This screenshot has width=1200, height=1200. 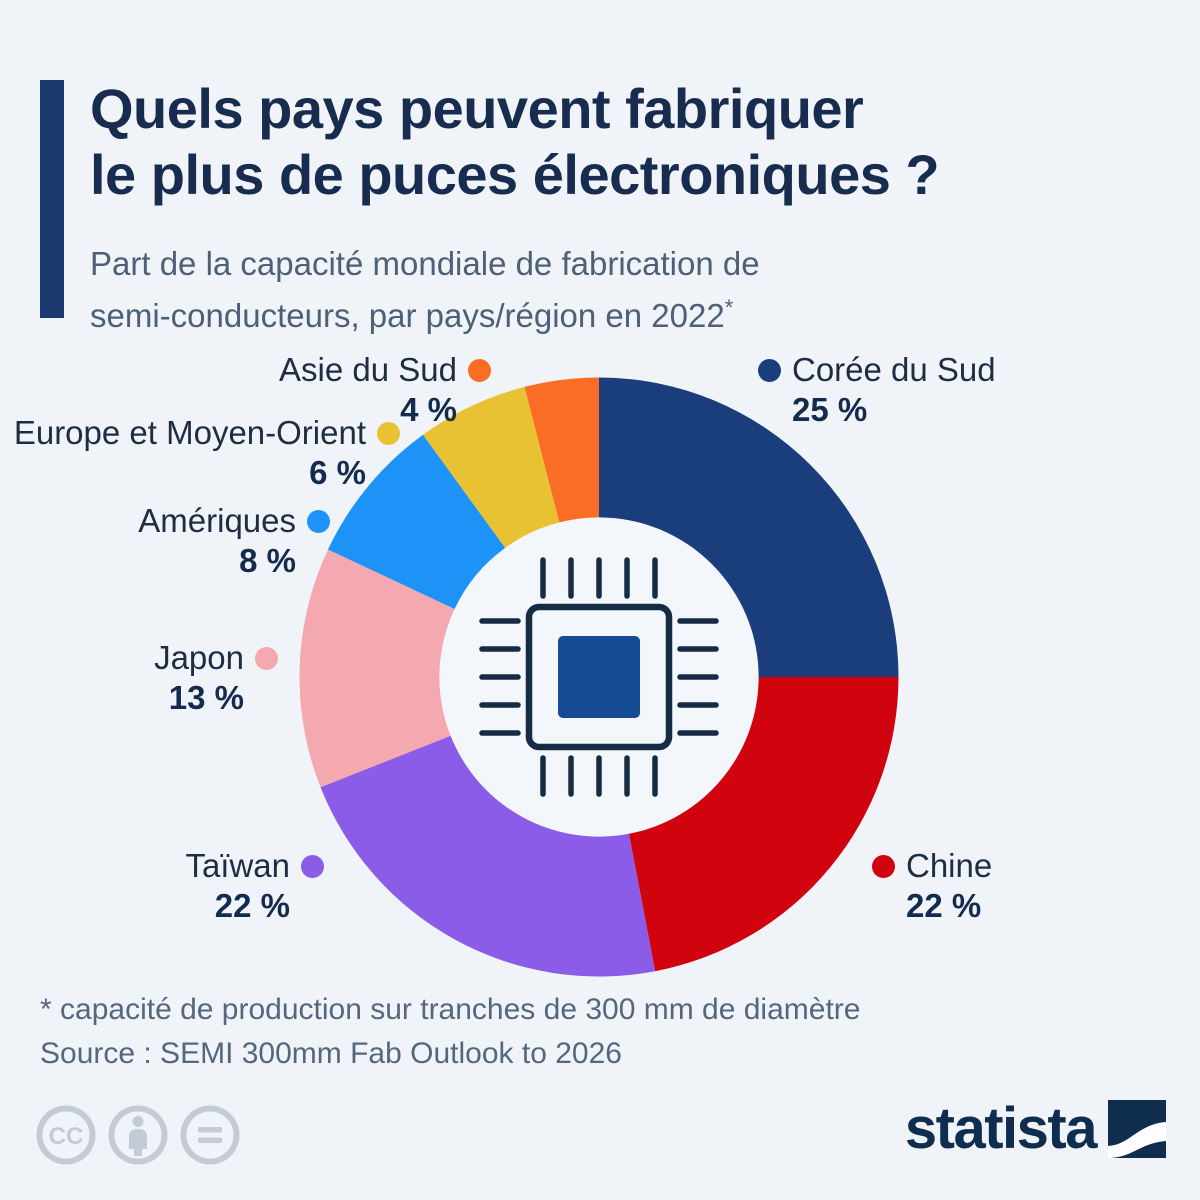 What do you see at coordinates (52, 199) in the screenshot?
I see `title-accent-bar` at bounding box center [52, 199].